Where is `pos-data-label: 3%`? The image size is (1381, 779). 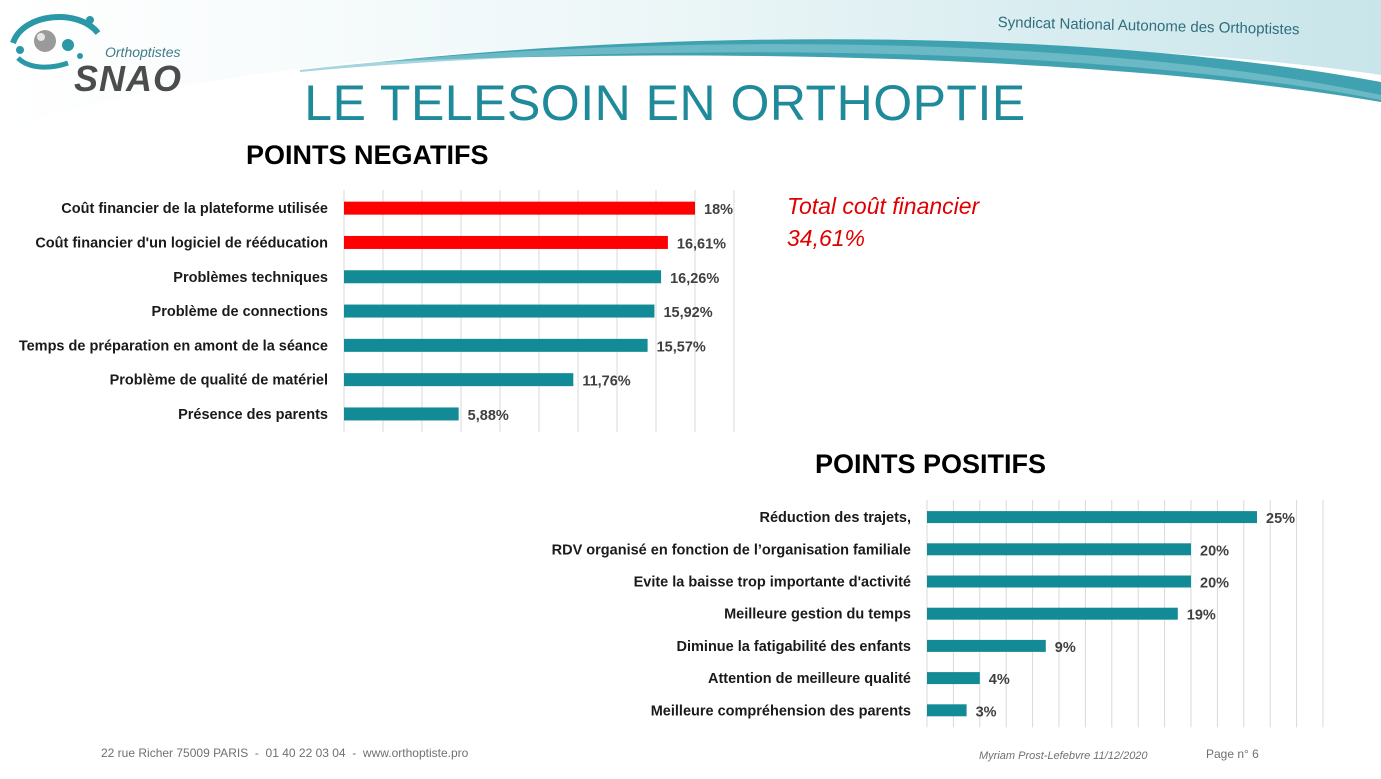 pos-data-label: 3% is located at coordinates (986, 712).